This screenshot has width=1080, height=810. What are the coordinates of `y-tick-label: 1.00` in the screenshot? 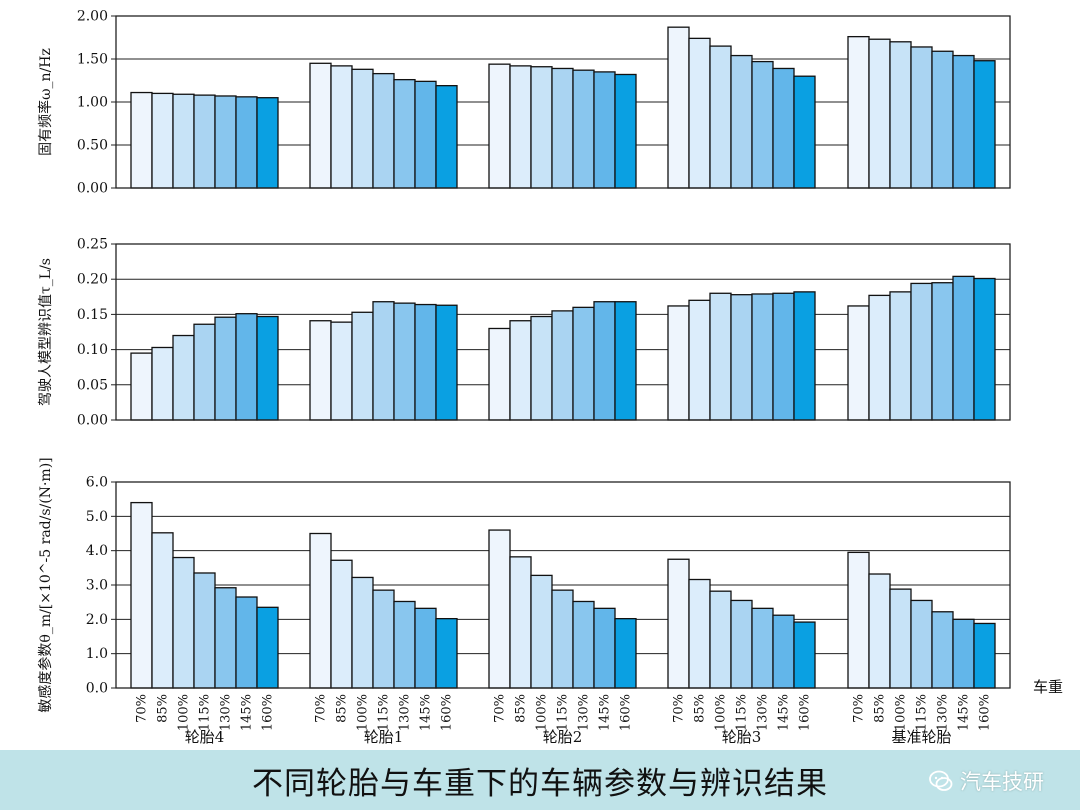 It's located at (92, 103).